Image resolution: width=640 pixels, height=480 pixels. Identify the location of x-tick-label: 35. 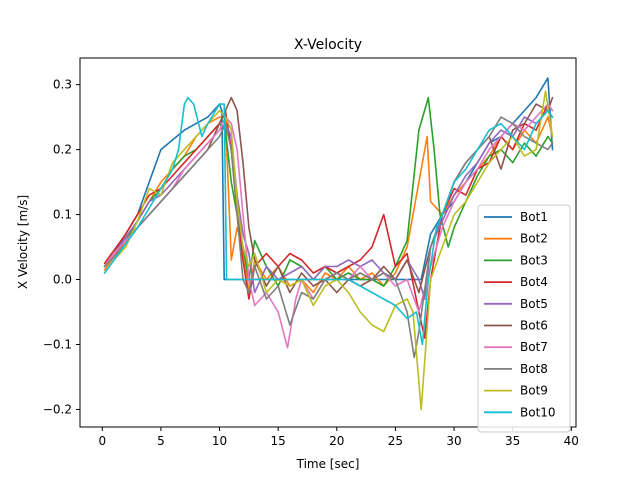
(512, 441).